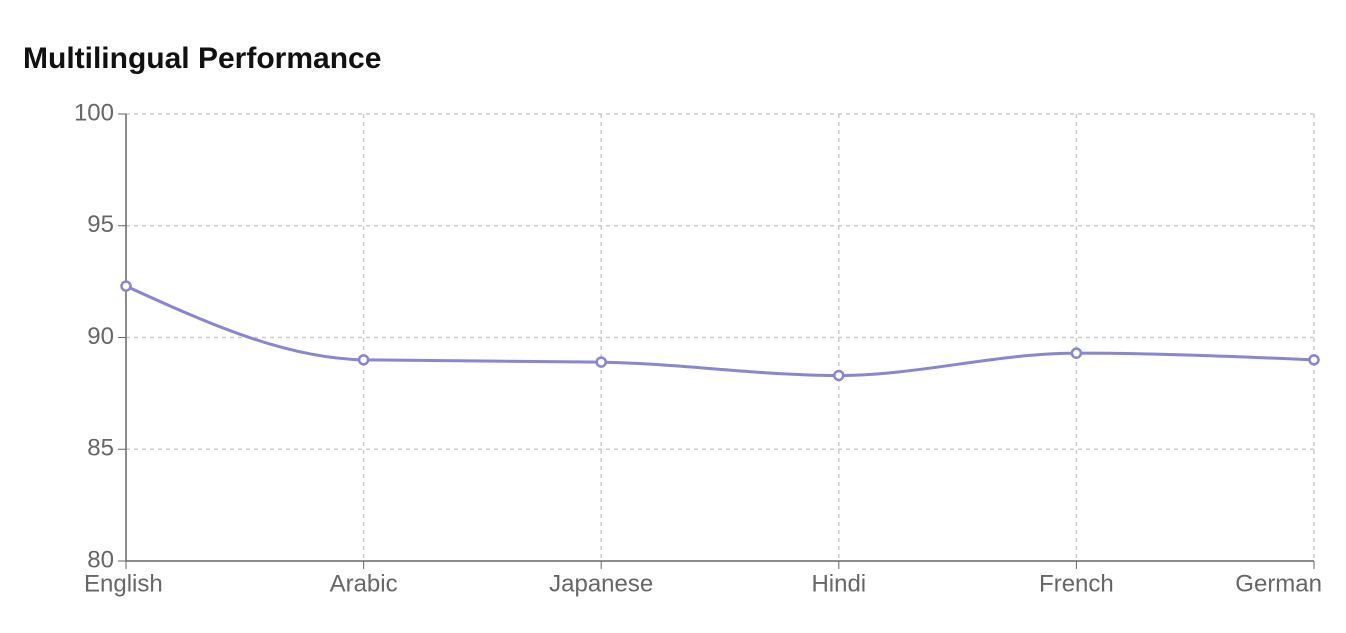  I want to click on x-tick-label: Hindi, so click(838, 583).